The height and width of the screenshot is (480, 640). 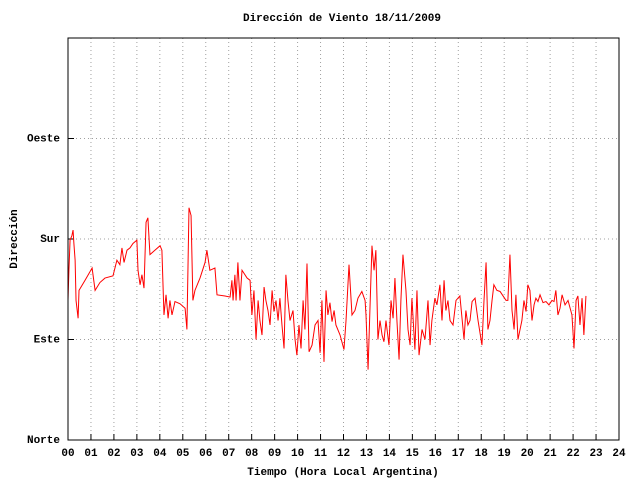 I want to click on x-tick-label: 10, so click(x=297, y=454).